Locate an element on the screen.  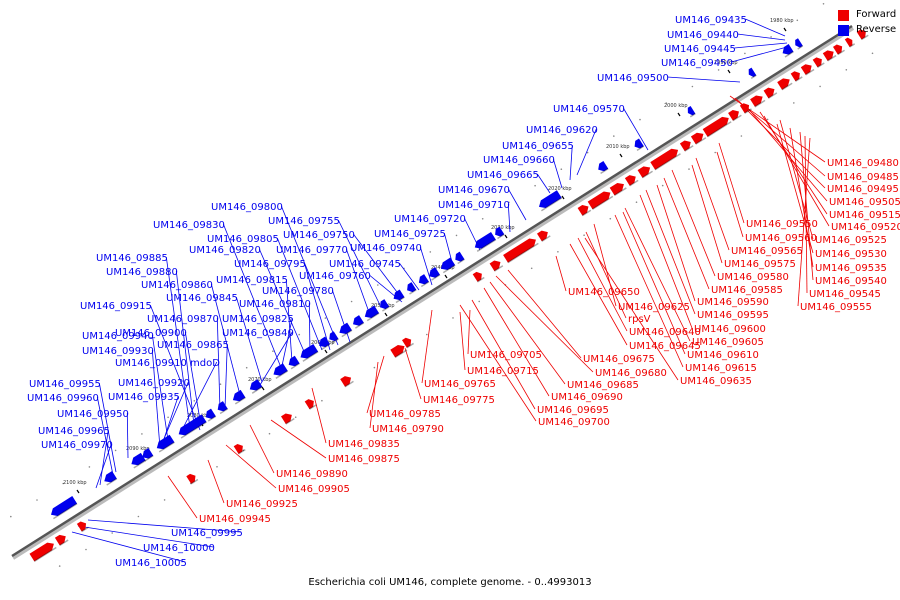
gene-label: UM146_09620 is located at coordinates (562, 130).